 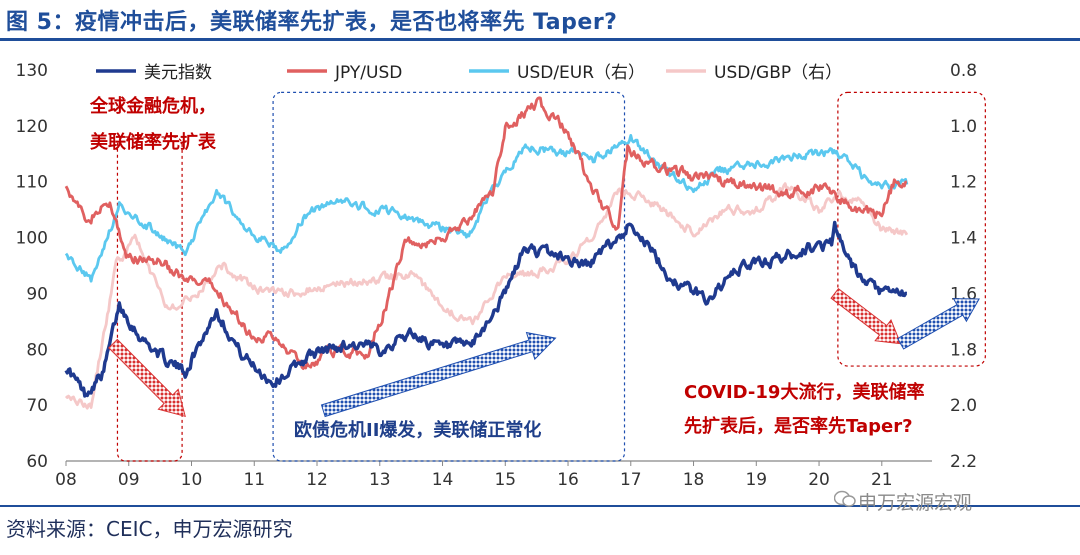 What do you see at coordinates (37, 350) in the screenshot?
I see `y-left-tick-label: 80` at bounding box center [37, 350].